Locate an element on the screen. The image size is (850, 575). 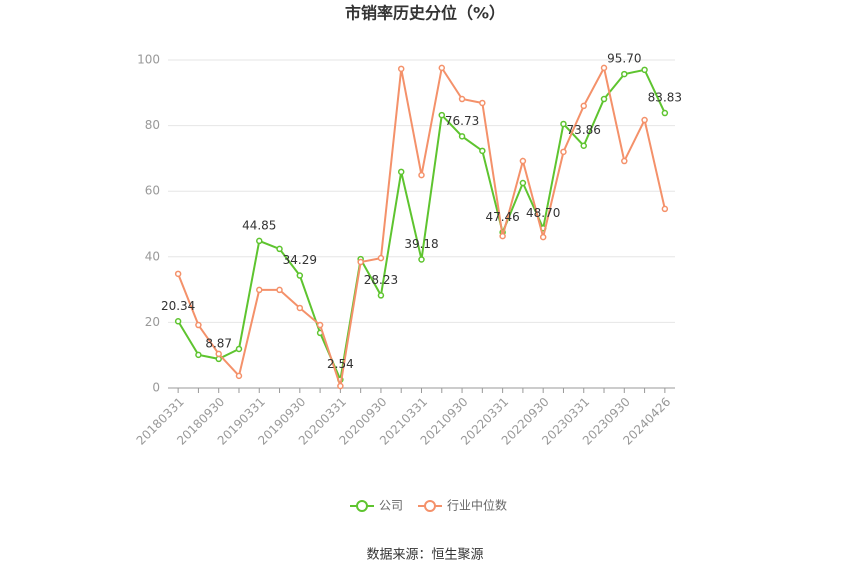
chart-title: 市销率历史分位（%） is located at coordinates (425, 13).